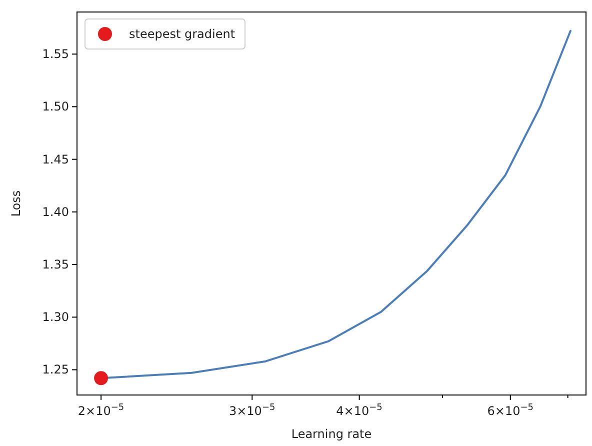 This screenshot has height=446, width=592. Describe the element at coordinates (16, 203) in the screenshot. I see `y-axis-title: Loss` at that location.